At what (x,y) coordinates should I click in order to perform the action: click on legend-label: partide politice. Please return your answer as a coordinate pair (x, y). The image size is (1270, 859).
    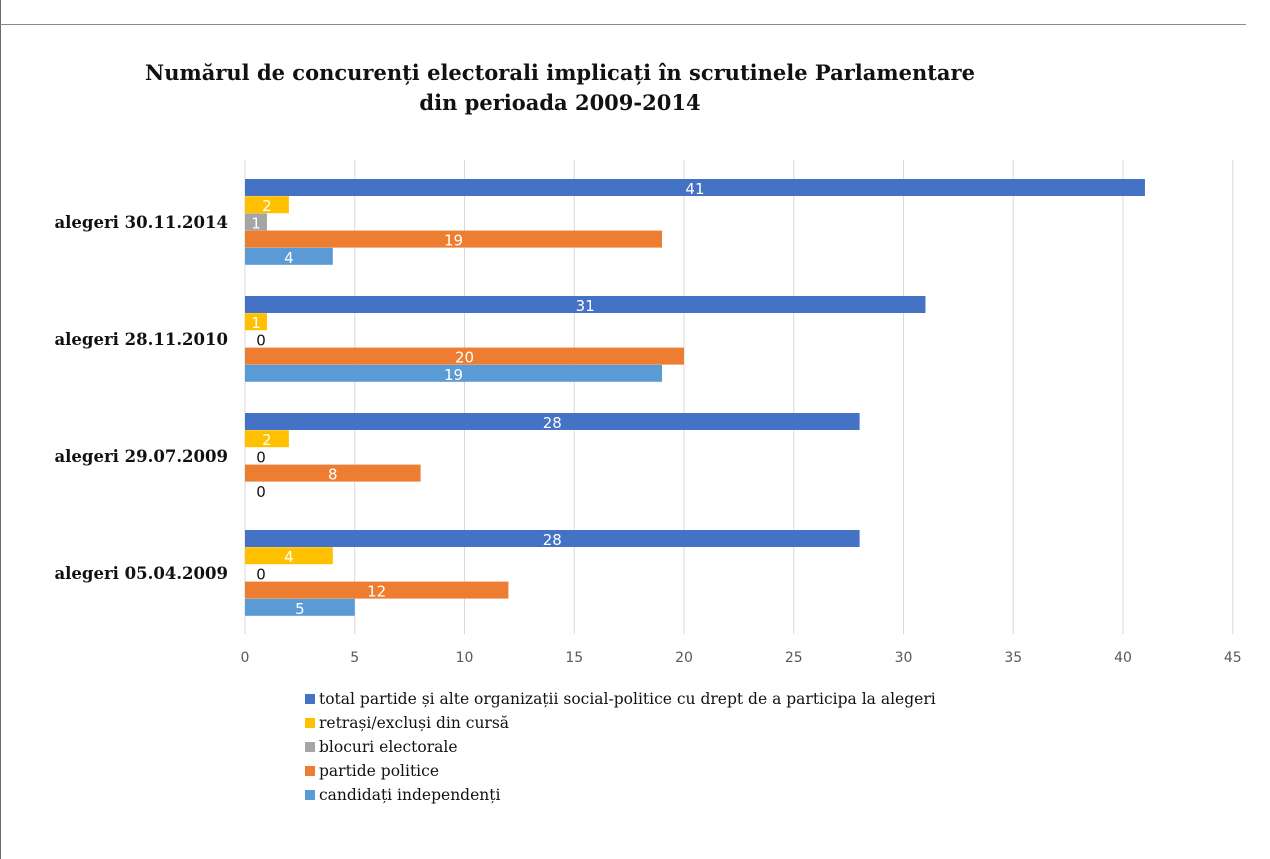
    Looking at the image, I should click on (379, 771).